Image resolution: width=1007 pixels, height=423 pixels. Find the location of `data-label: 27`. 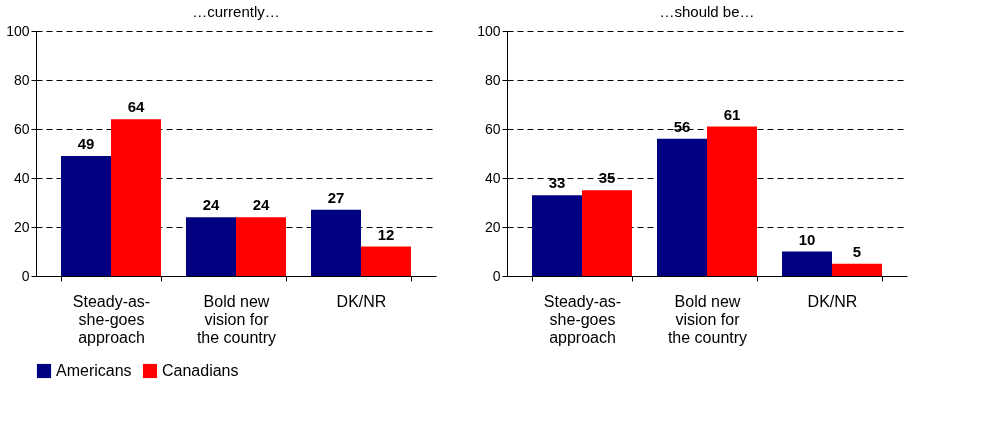

data-label: 27 is located at coordinates (336, 197).